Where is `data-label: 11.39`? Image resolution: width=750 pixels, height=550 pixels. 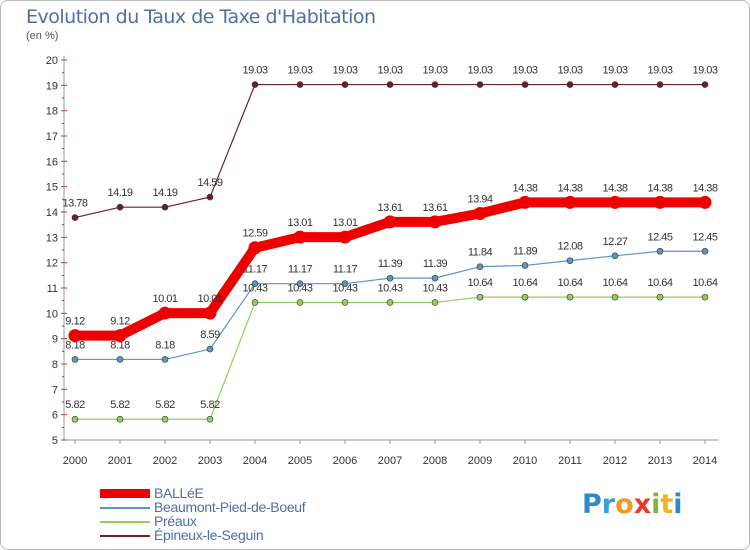
data-label: 11.39 is located at coordinates (435, 264).